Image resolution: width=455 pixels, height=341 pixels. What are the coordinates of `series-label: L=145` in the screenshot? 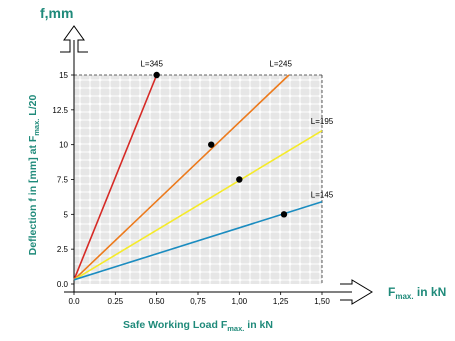 It's located at (322, 195).